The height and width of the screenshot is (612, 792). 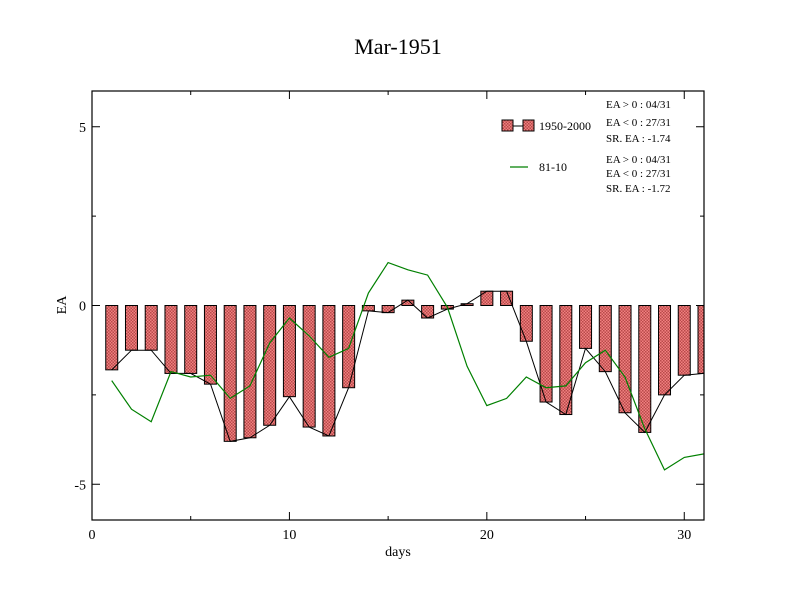 I want to click on y-tick-label: -5, so click(x=80, y=485).